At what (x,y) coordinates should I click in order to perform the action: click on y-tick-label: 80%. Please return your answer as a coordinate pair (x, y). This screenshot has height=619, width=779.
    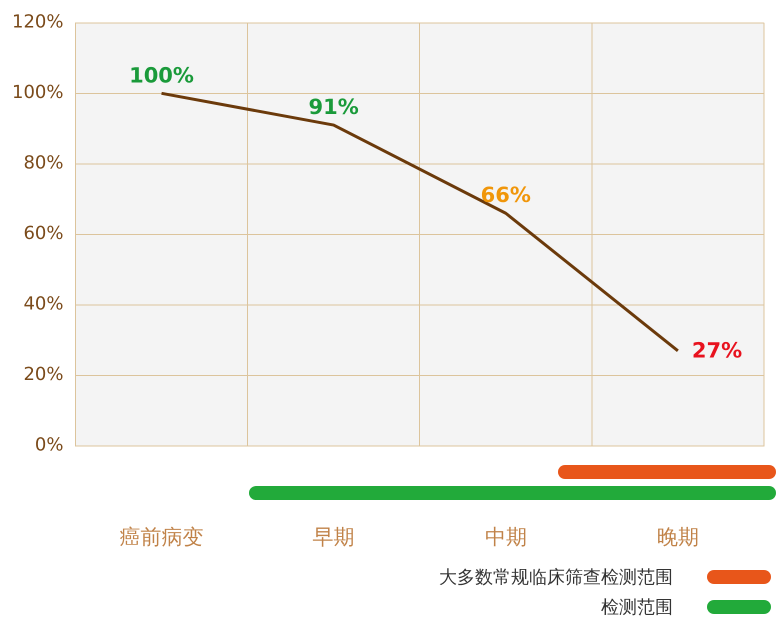
    Looking at the image, I should click on (43, 163).